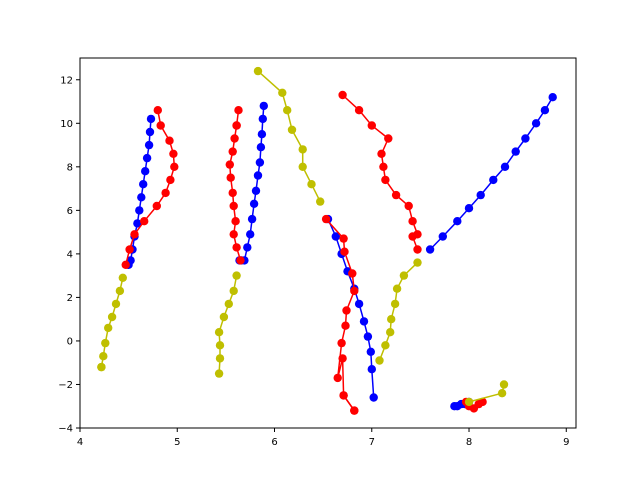  What do you see at coordinates (70, 298) in the screenshot?
I see `y-tick-label: 2` at bounding box center [70, 298].